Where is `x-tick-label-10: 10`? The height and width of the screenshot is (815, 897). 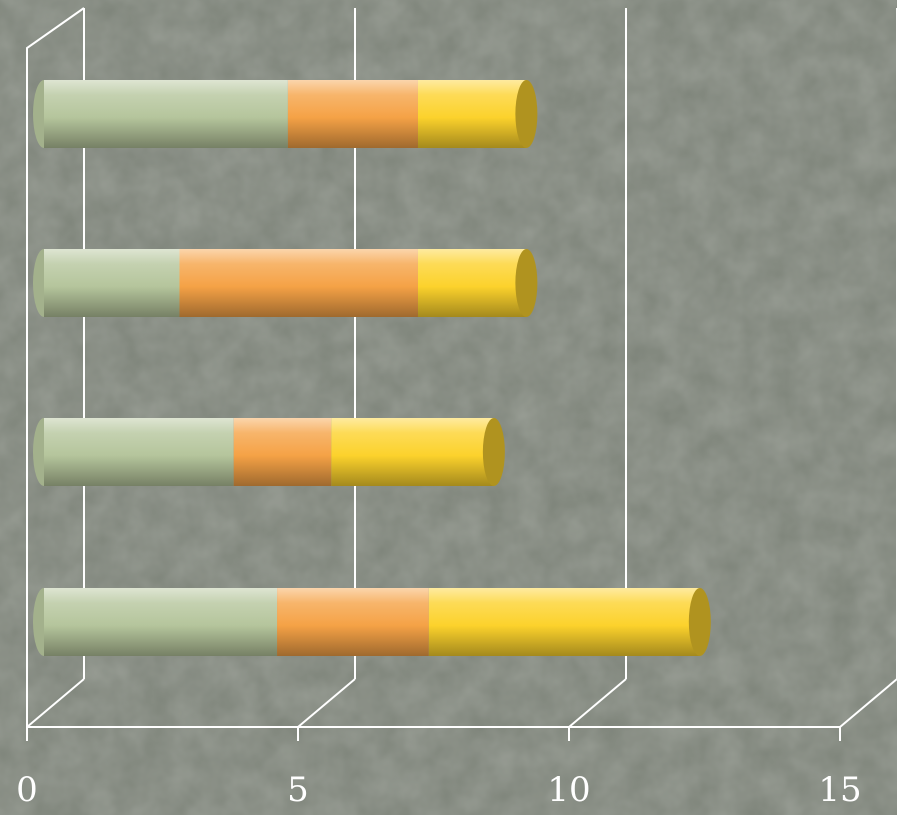
x-tick-label-10: 10 is located at coordinates (569, 790).